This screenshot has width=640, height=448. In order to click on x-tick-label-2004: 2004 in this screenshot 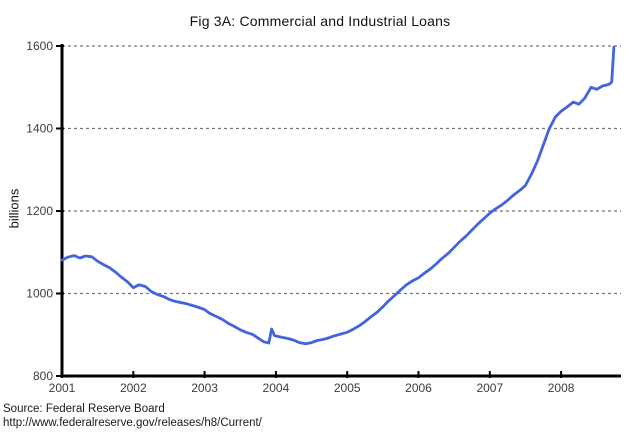, I will do `click(276, 388)`.